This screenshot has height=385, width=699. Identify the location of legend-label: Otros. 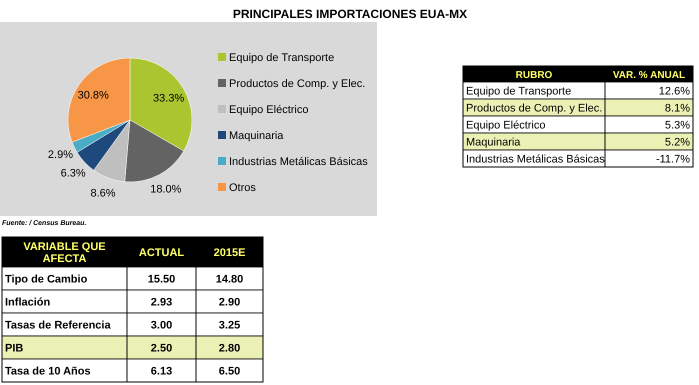
(242, 188).